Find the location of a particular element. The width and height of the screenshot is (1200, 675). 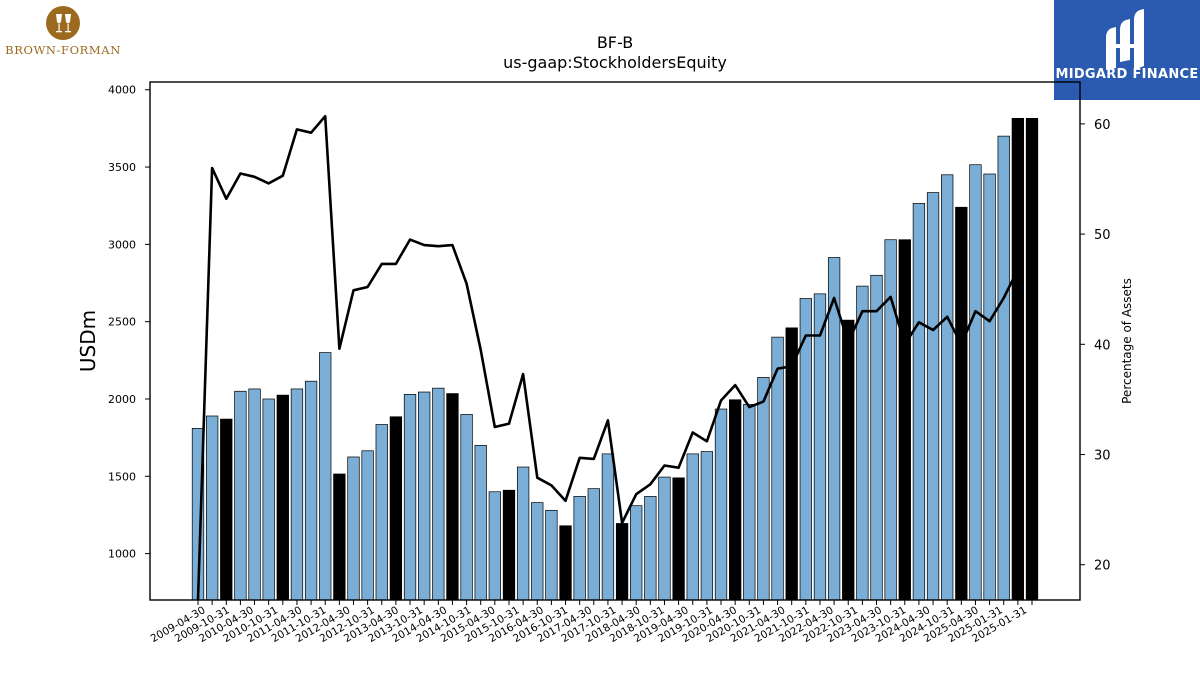

brown-forman-emblem-icon is located at coordinates (63, 23).